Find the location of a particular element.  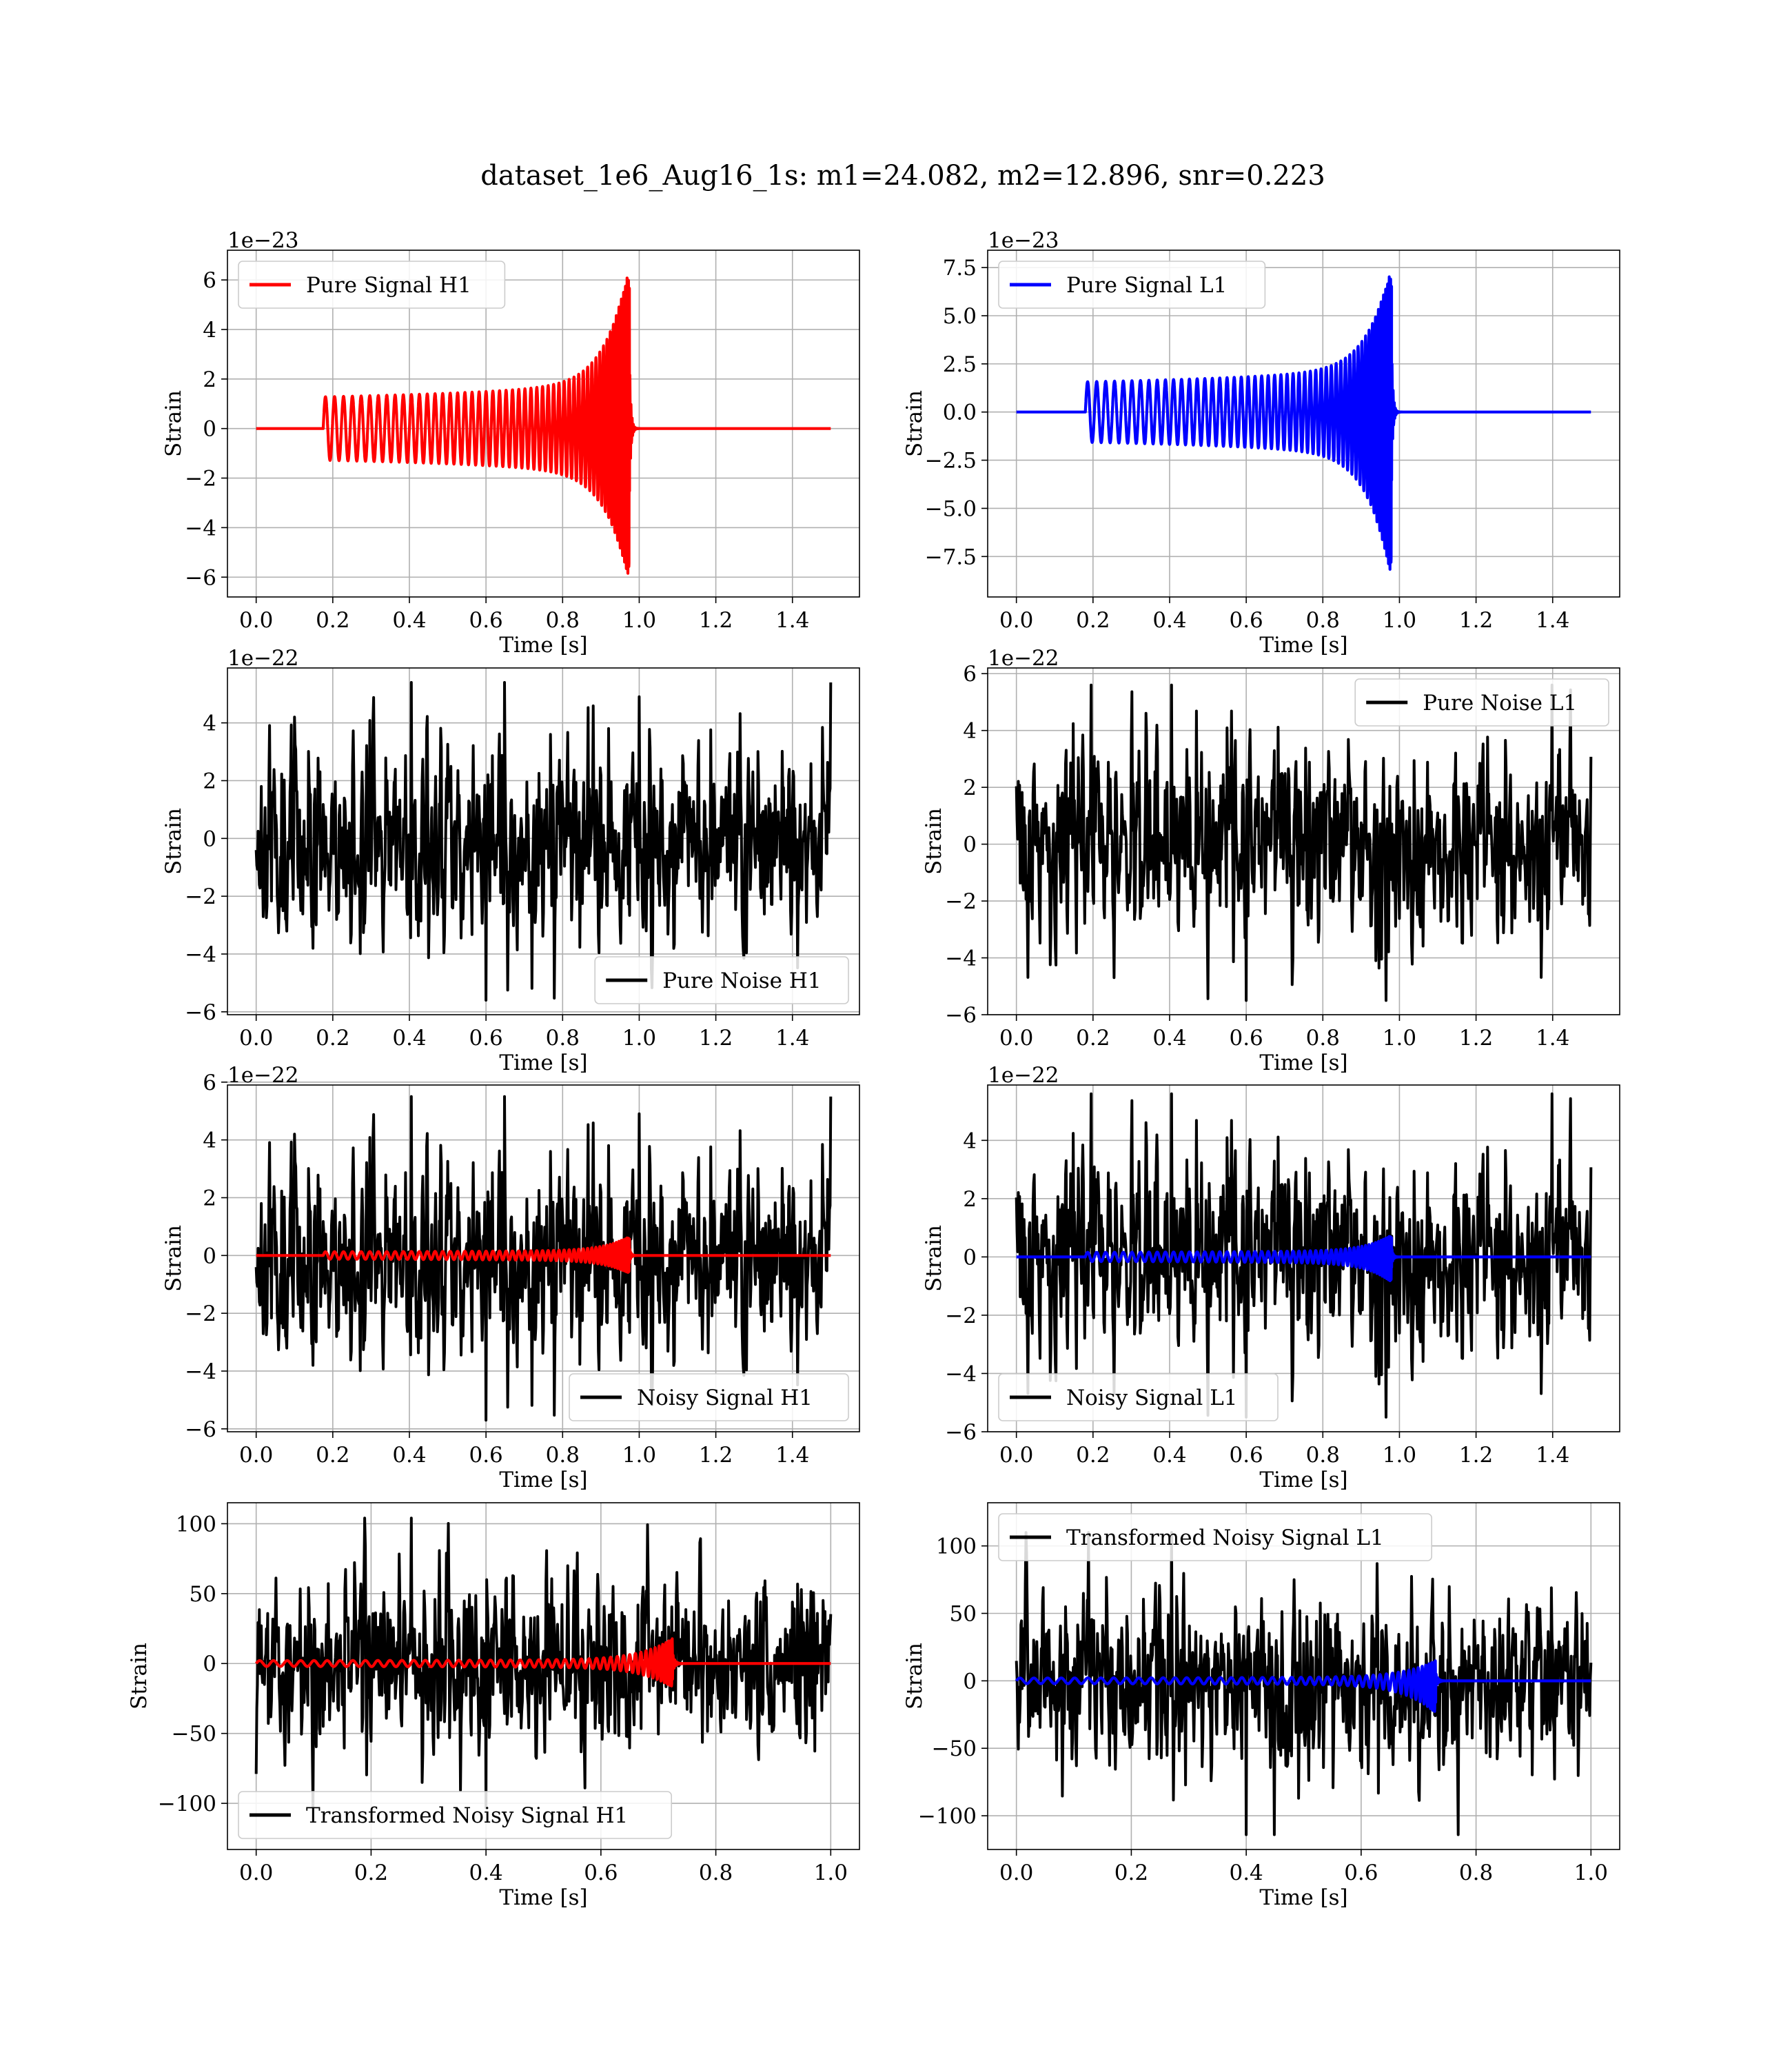

series-line-pure-signal-h1 is located at coordinates (543, 425).